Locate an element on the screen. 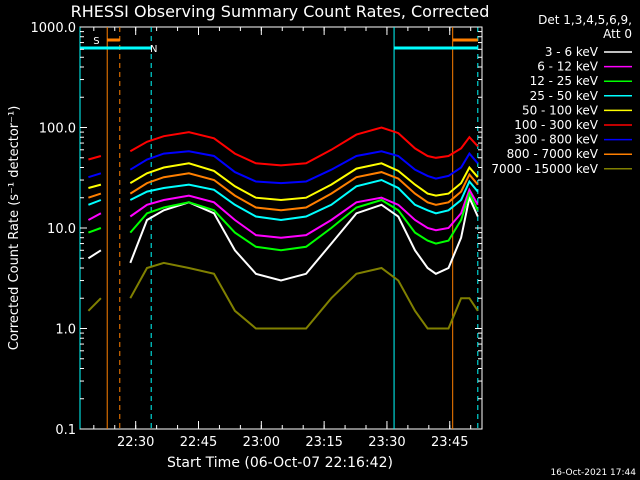  x-tick-label: 23:00 is located at coordinates (261, 442).